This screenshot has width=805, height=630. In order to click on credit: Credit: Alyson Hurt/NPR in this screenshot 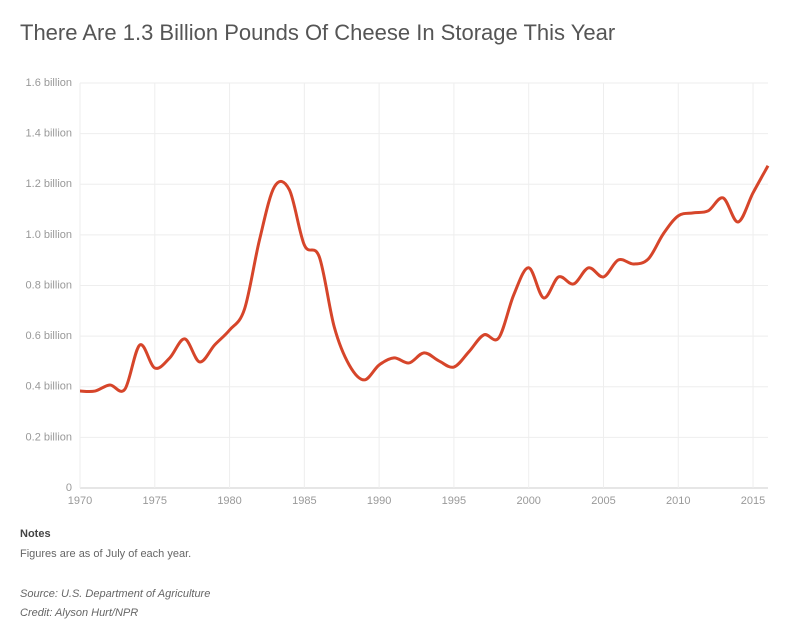, I will do `click(79, 613)`.